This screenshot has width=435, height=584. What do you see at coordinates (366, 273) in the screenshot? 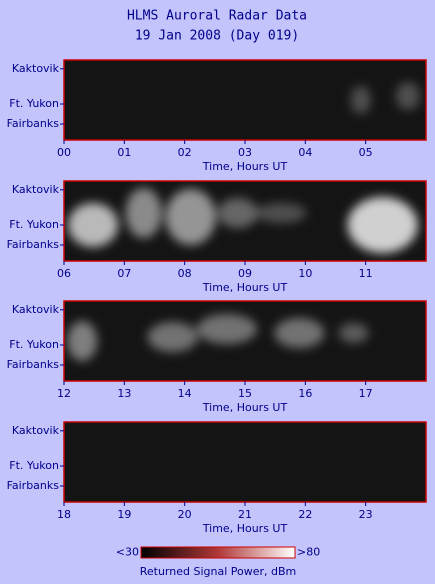
I see `x-tick-label: 11` at bounding box center [366, 273].